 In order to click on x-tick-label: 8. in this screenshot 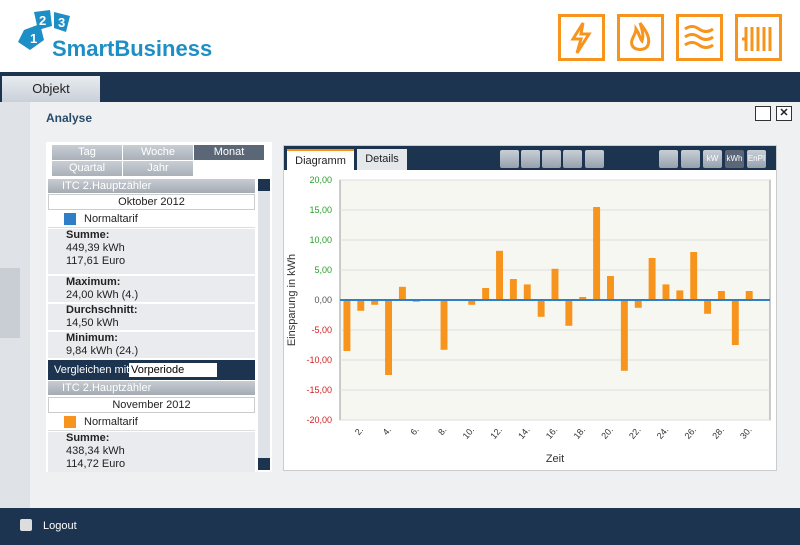, I will do `click(442, 431)`.